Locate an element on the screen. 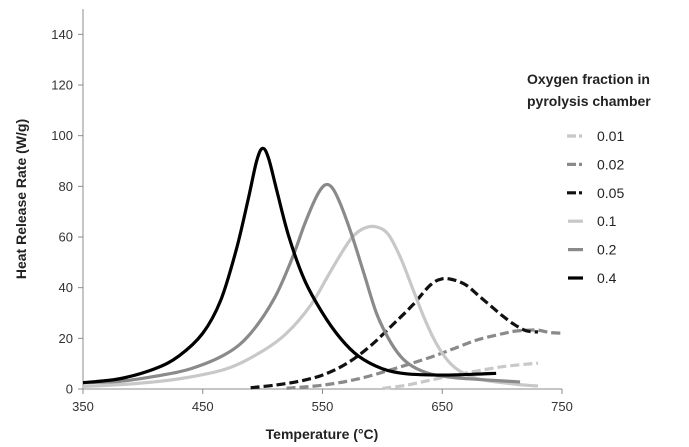 The height and width of the screenshot is (447, 689). legend-label-0-01: 0.01 is located at coordinates (610, 136).